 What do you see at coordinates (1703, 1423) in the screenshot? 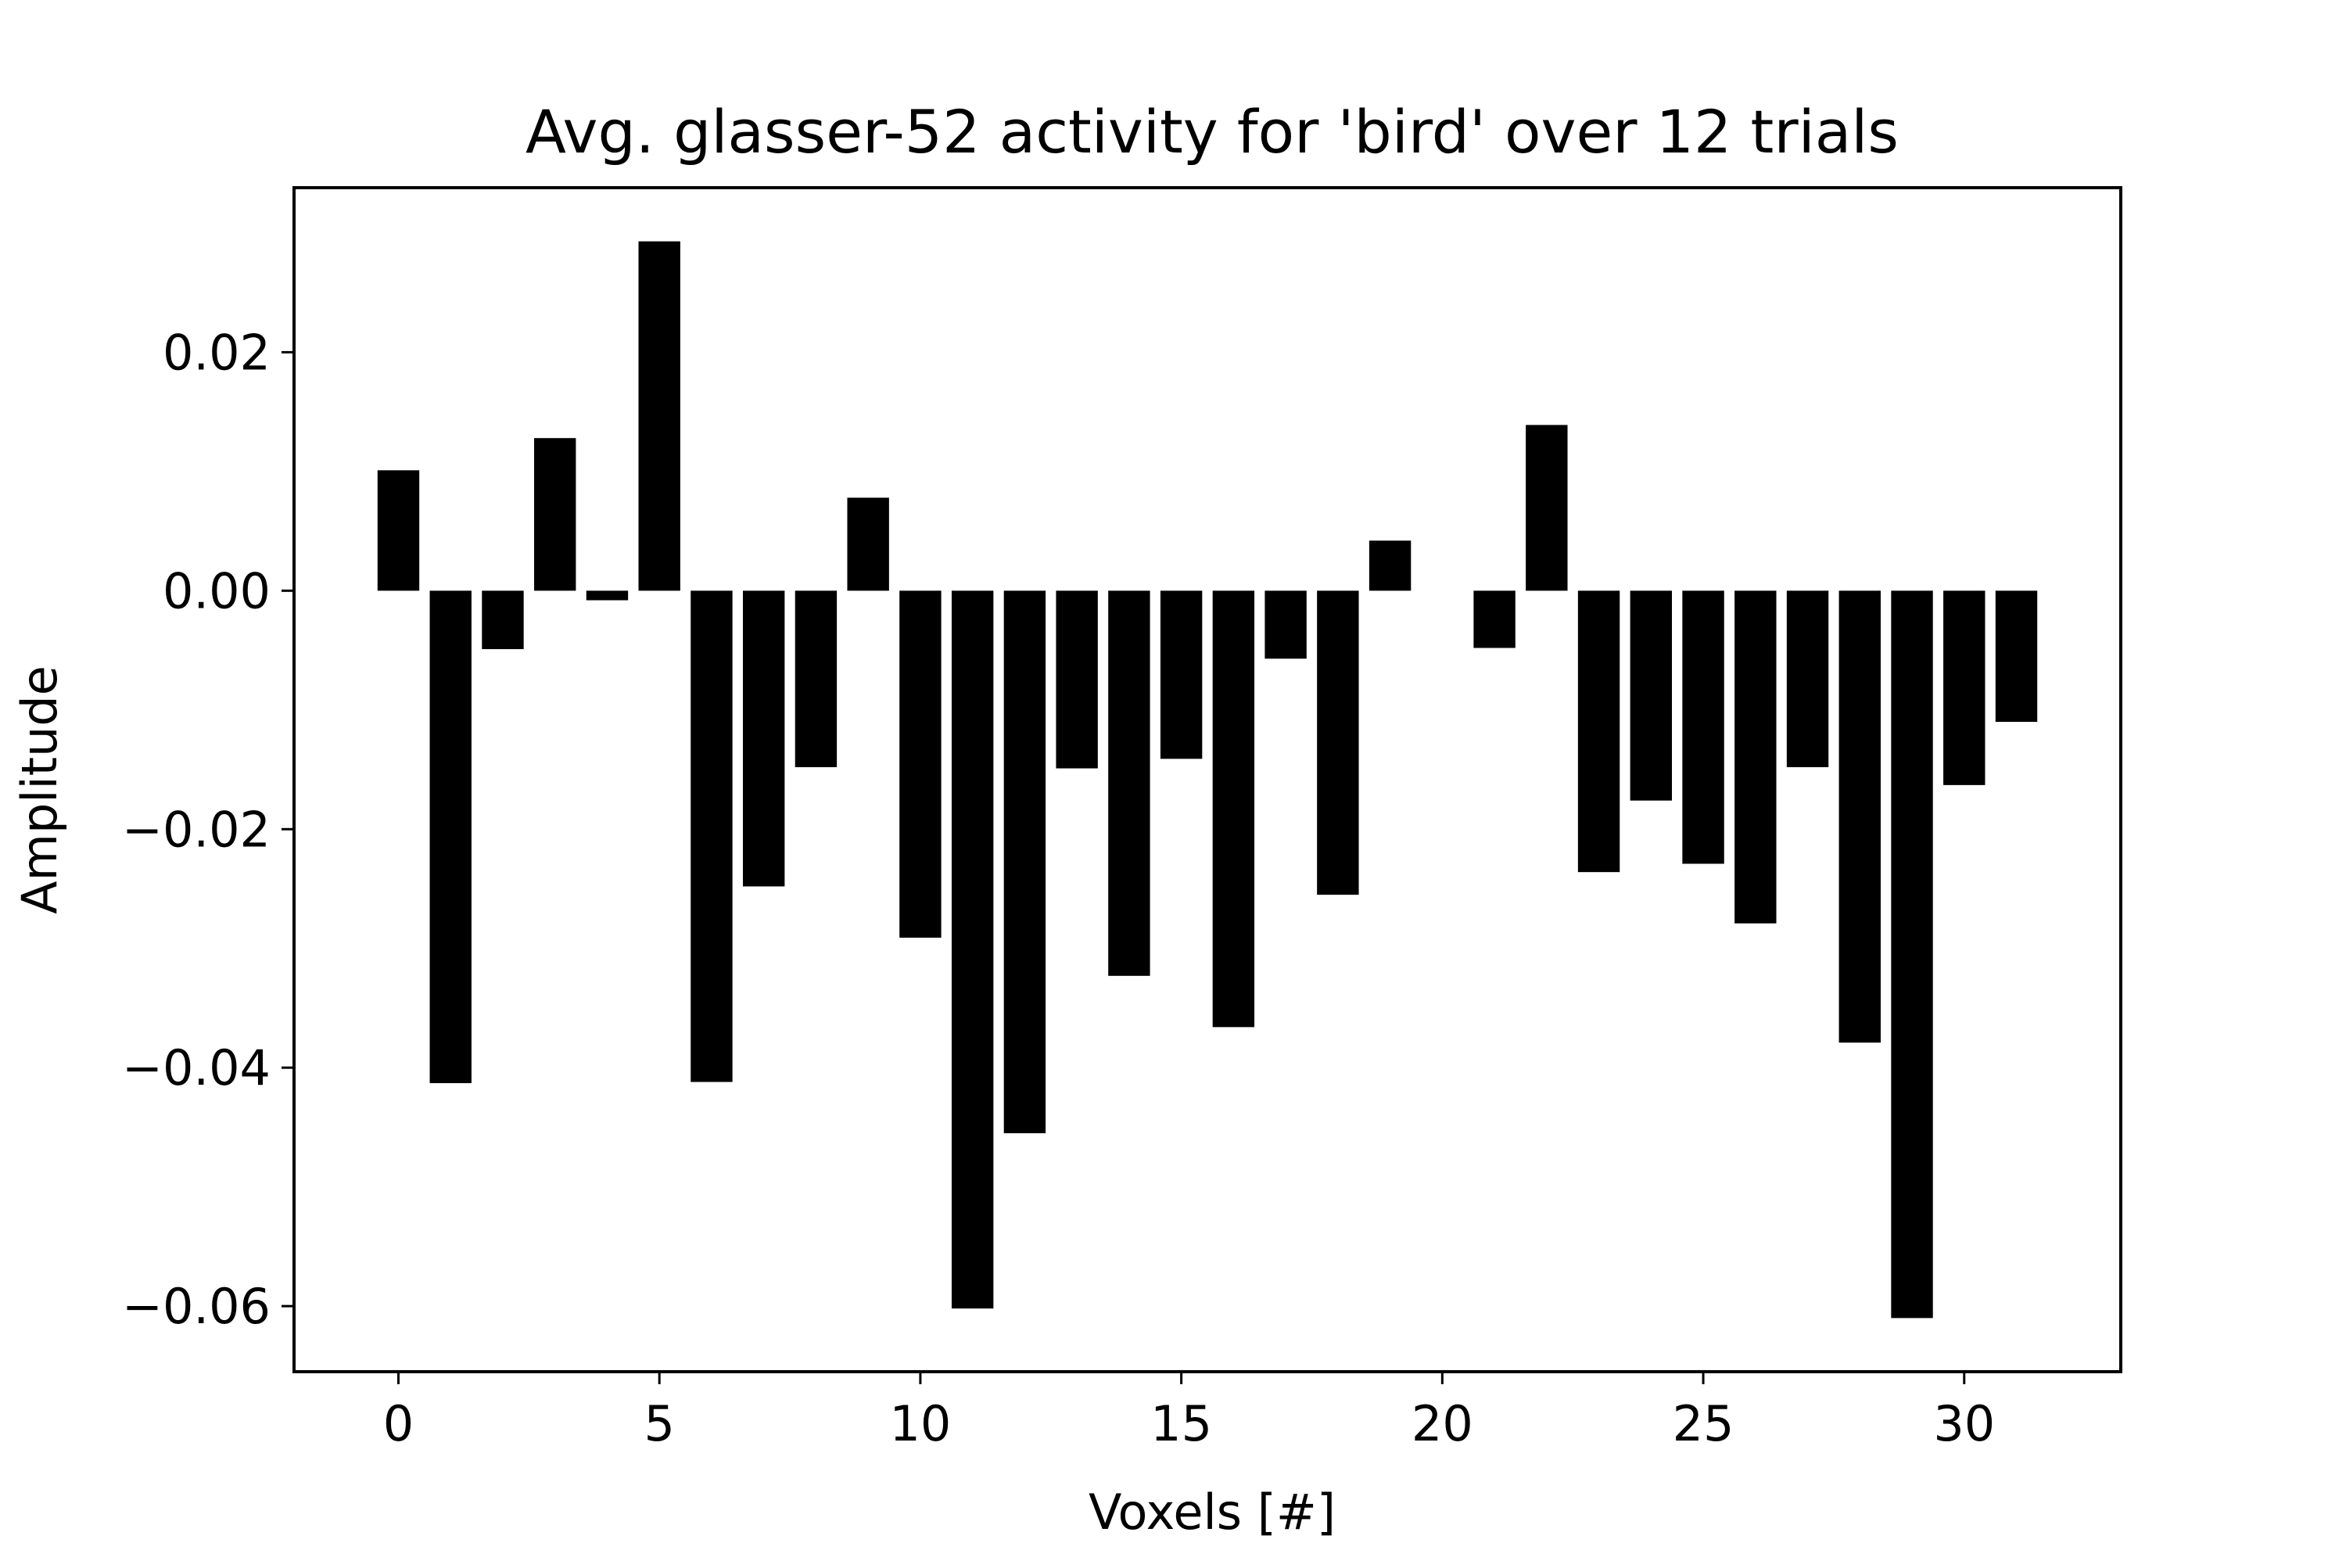
I see `x-tick-label: 25` at bounding box center [1703, 1423].